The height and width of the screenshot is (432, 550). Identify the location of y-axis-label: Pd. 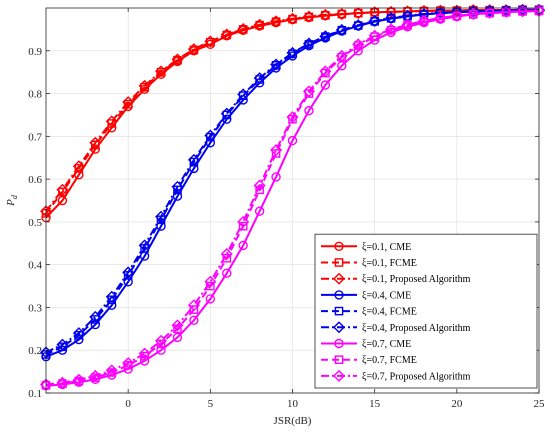
(12, 200).